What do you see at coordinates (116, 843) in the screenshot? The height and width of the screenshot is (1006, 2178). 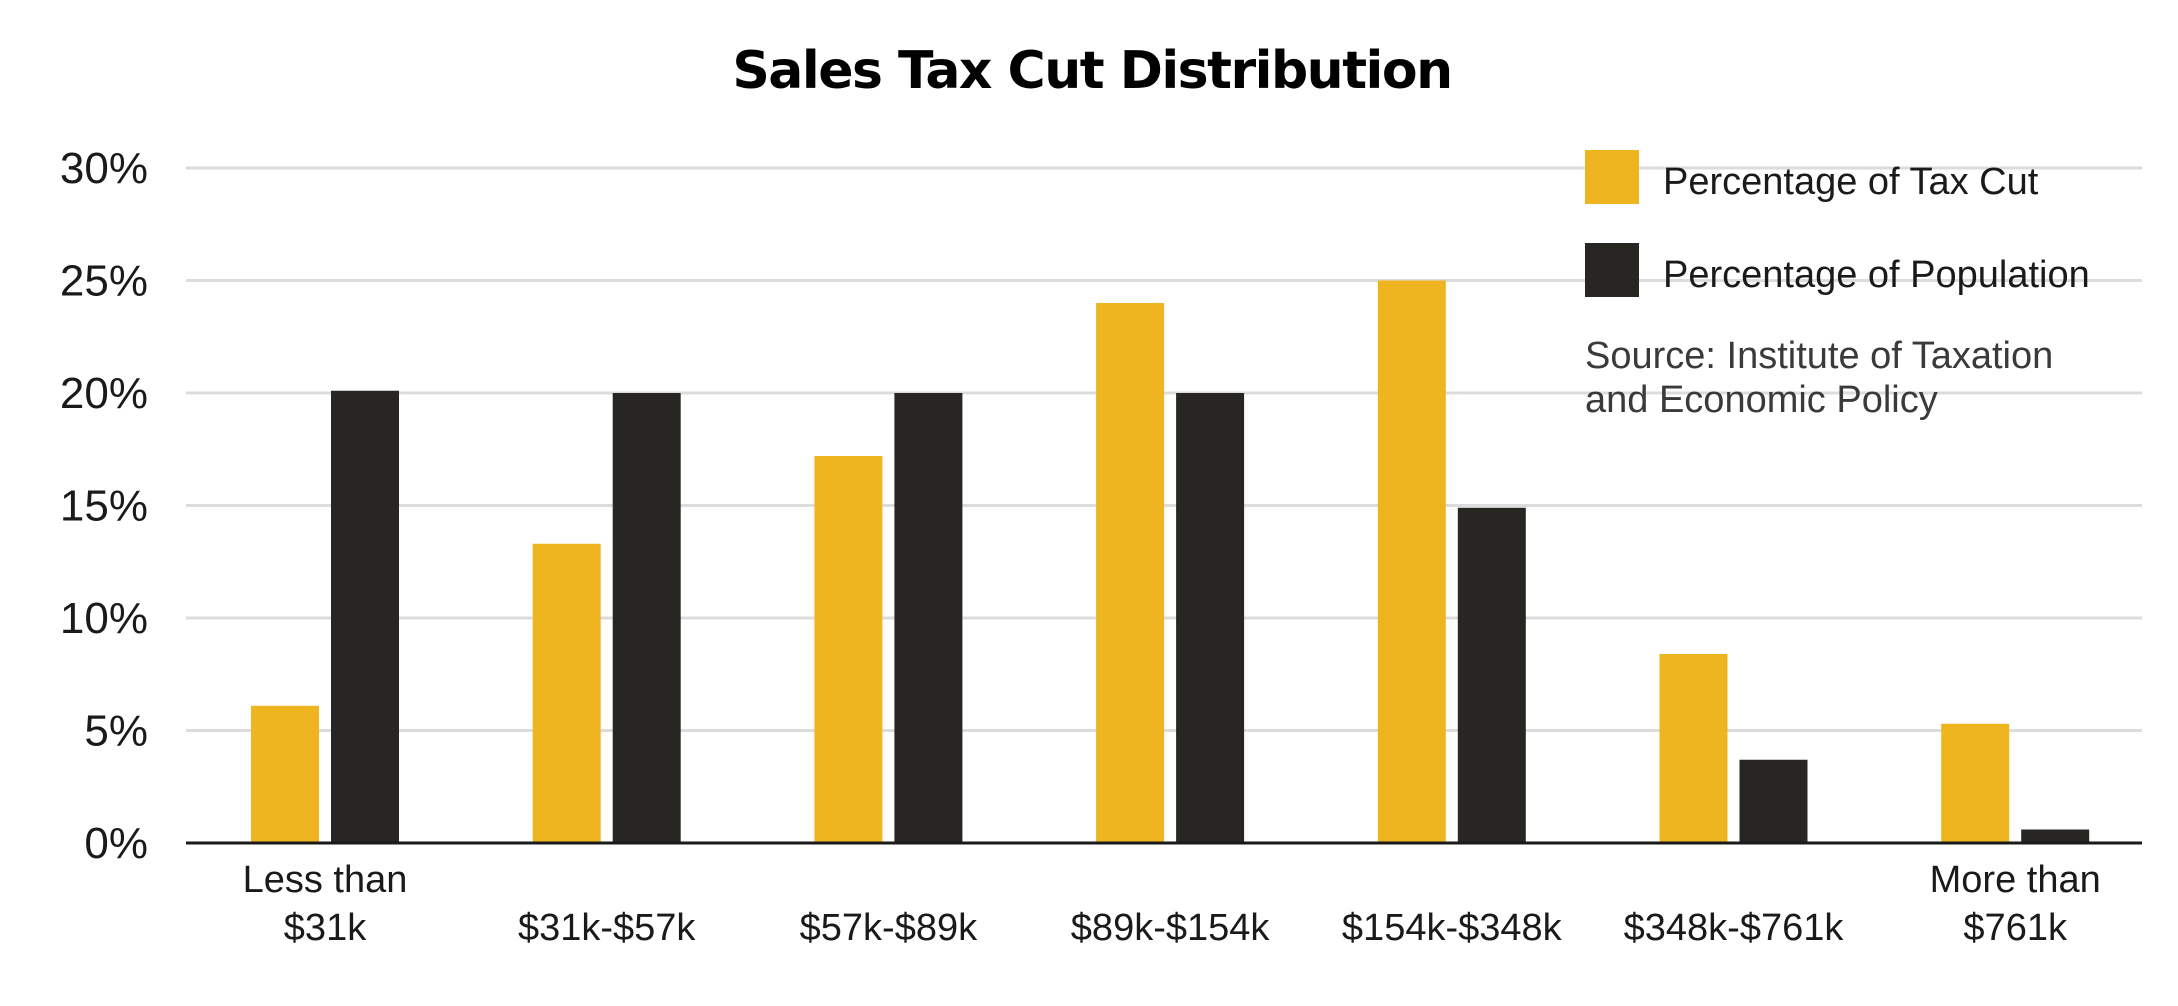 I see `y-tick-label: 0%` at bounding box center [116, 843].